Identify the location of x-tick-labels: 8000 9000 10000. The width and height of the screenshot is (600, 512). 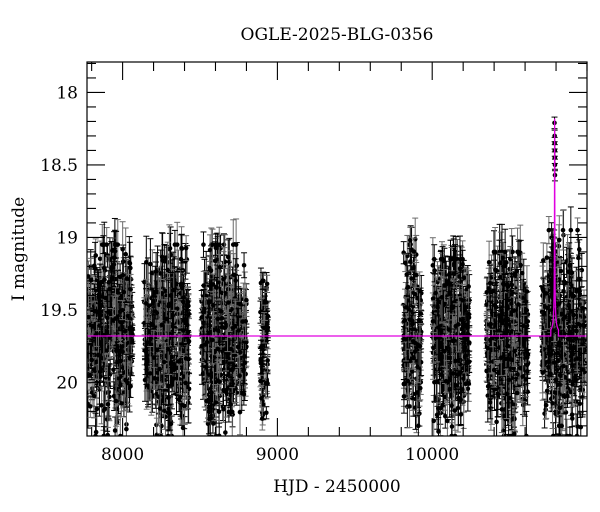
(280, 455).